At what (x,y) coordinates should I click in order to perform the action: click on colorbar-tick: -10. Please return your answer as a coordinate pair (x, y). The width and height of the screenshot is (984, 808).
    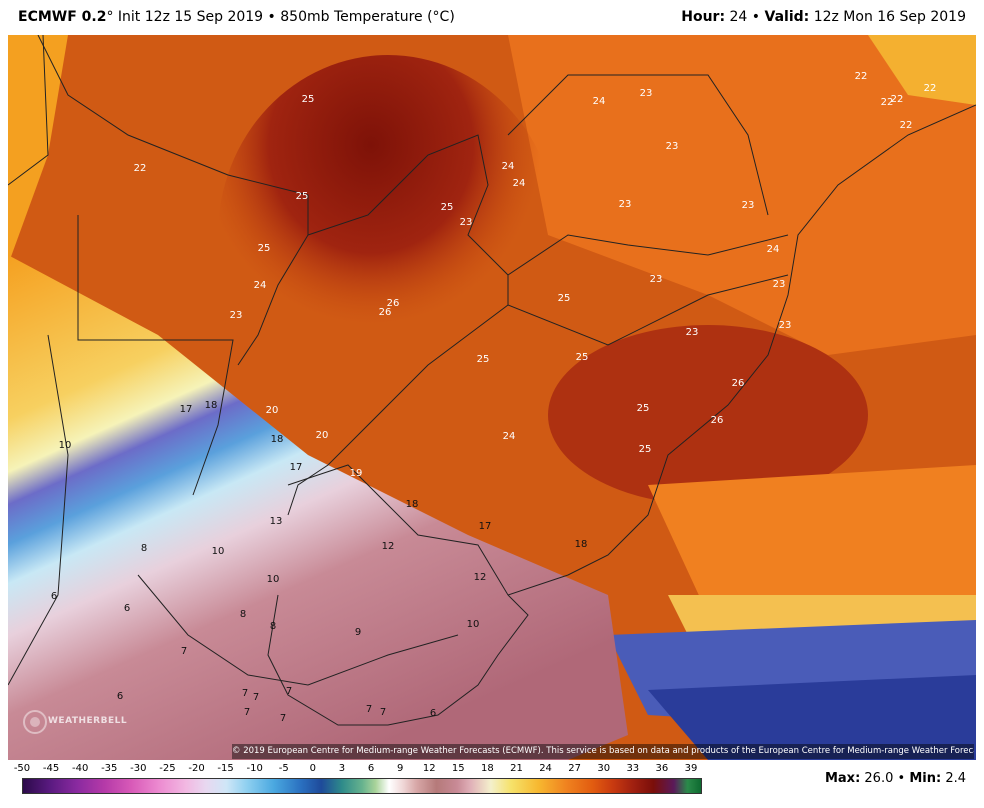
    Looking at the image, I should click on (254, 768).